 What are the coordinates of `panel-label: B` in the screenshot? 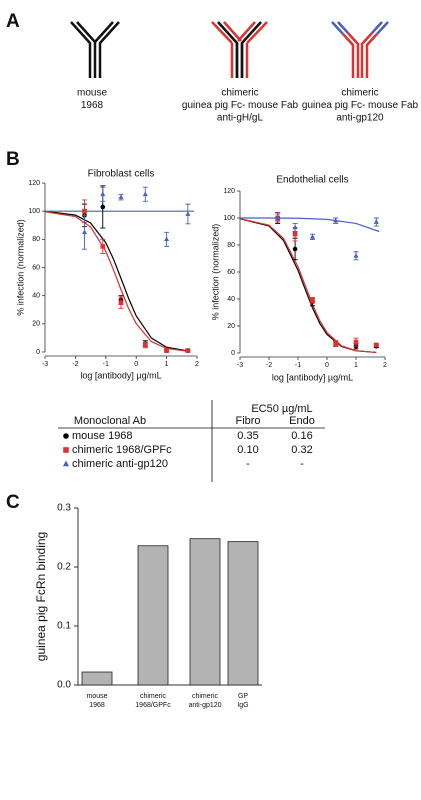 It's located at (13, 159).